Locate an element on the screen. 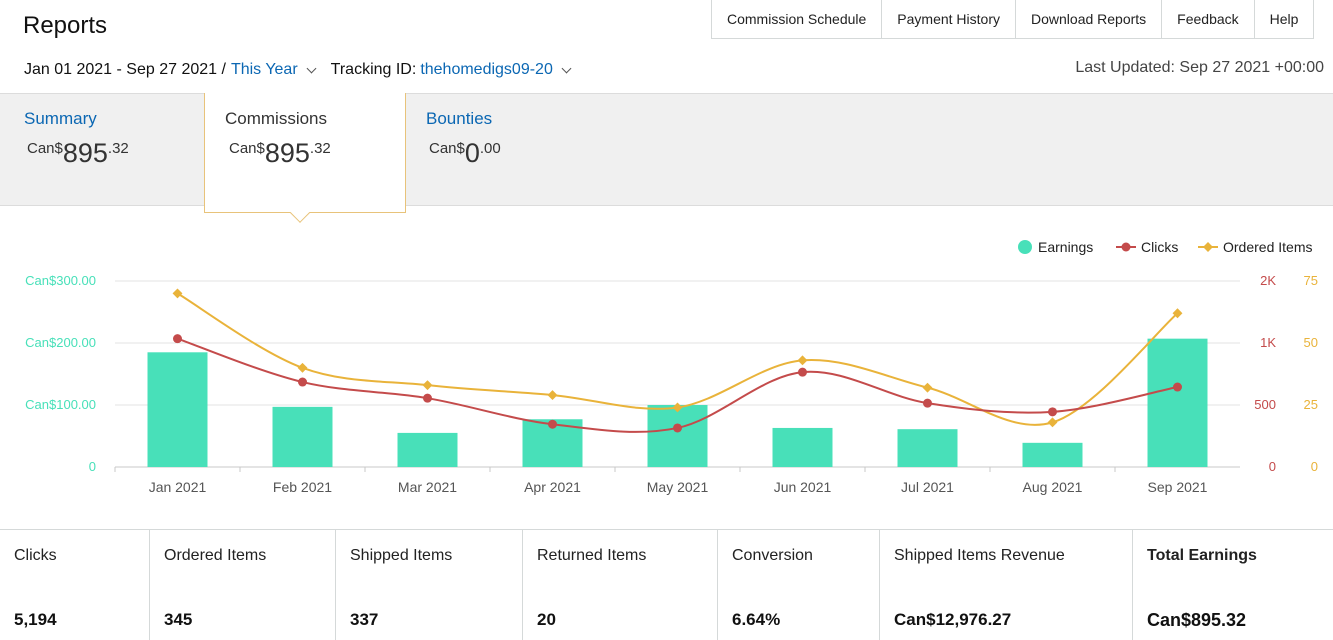  x-axis-label: Sep 2021 is located at coordinates (1178, 487).